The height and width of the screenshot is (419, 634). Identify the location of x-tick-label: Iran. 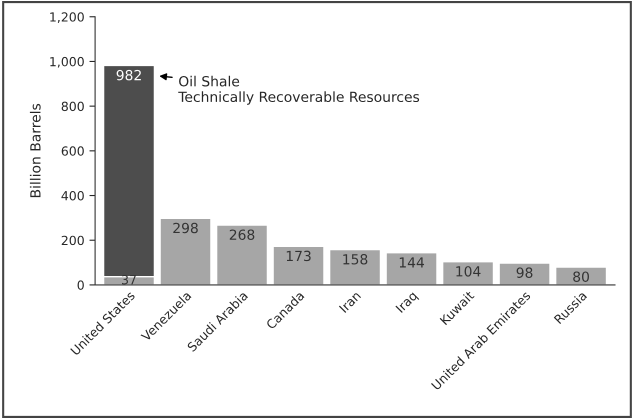
(350, 302).